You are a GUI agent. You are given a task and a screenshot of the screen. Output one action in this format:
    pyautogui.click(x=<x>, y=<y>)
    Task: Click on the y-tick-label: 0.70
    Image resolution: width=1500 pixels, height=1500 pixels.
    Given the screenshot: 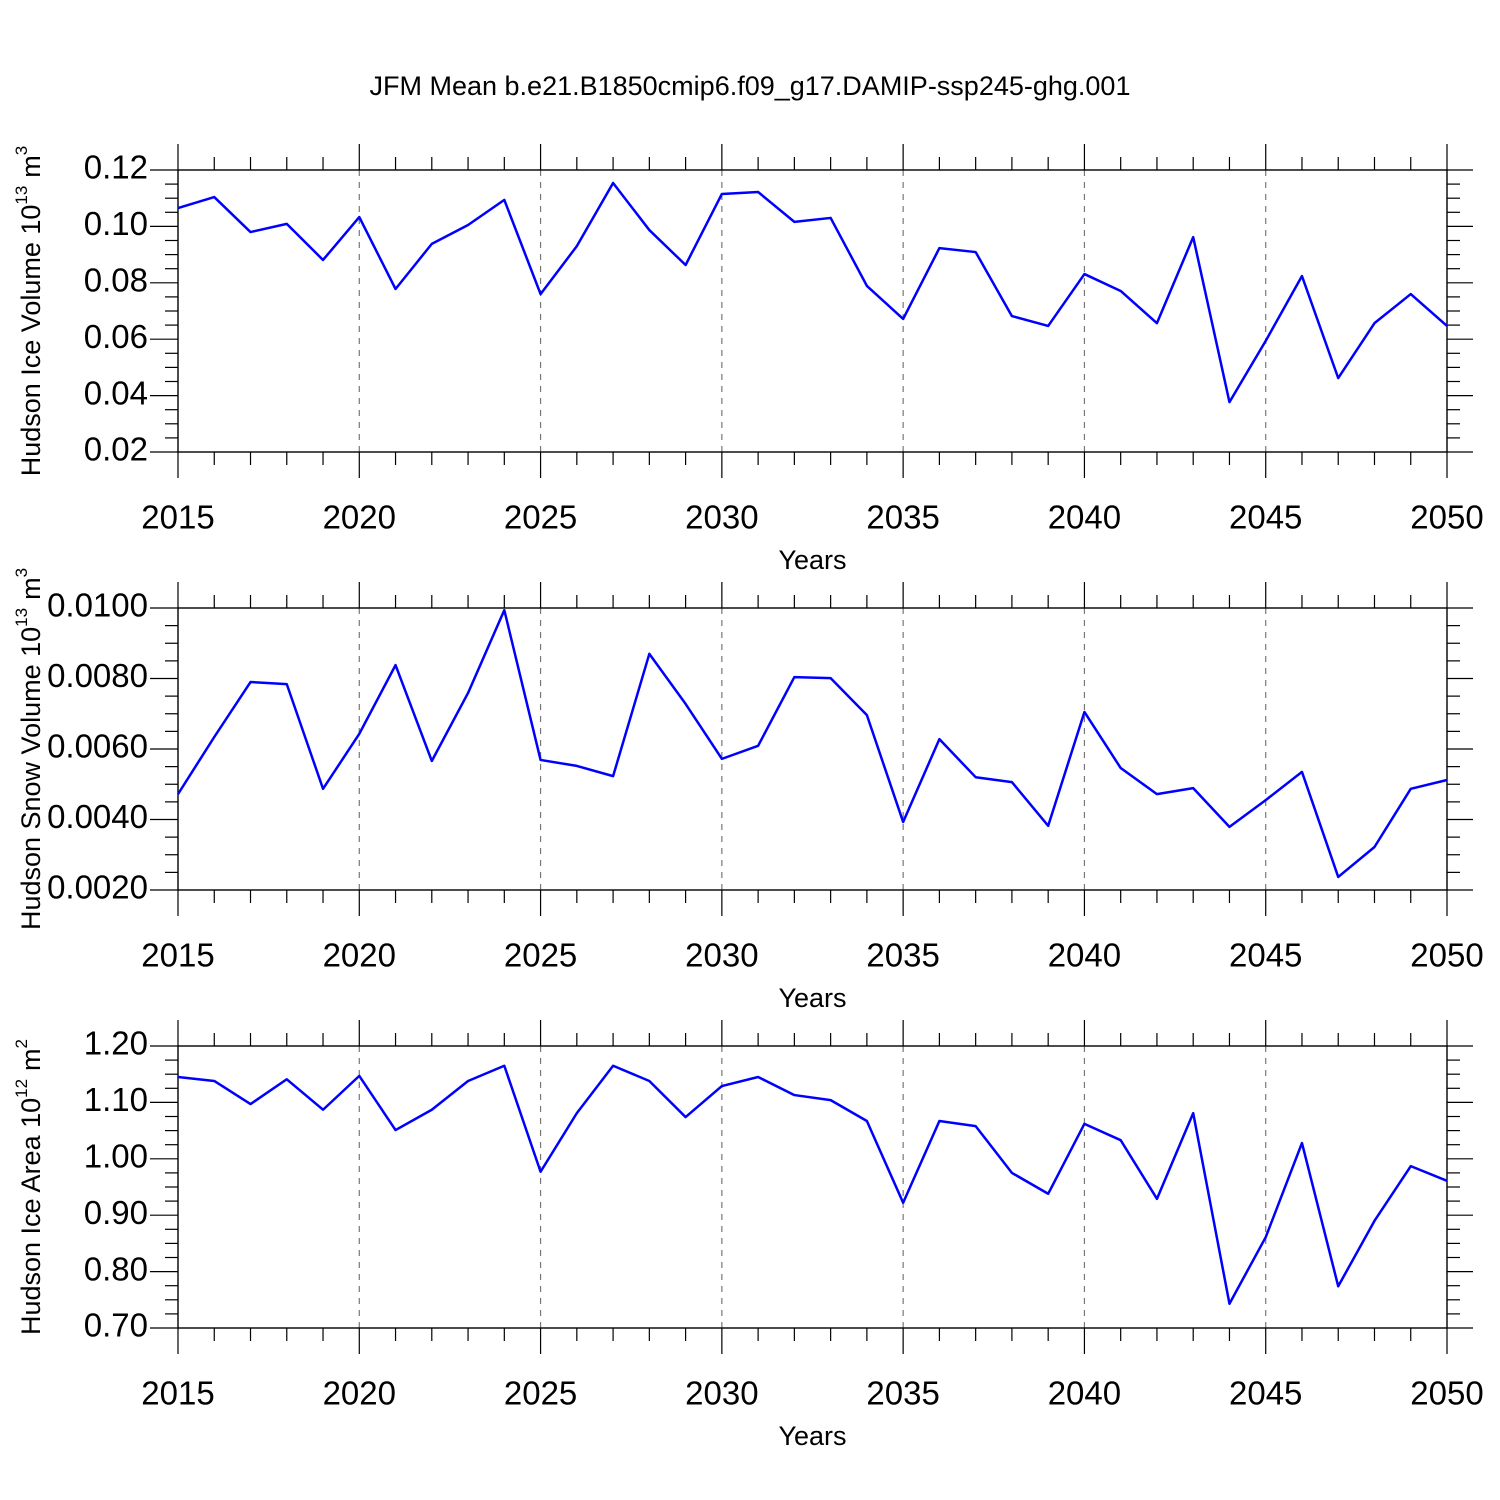 What is the action you would take?
    pyautogui.click(x=116, y=1325)
    